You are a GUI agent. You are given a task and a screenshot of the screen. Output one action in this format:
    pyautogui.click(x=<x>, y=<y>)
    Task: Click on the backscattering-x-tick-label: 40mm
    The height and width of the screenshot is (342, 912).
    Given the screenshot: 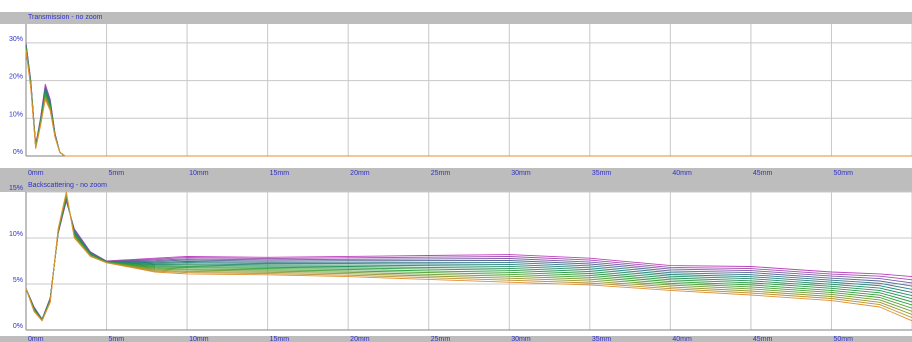 What is the action you would take?
    pyautogui.click(x=682, y=339)
    